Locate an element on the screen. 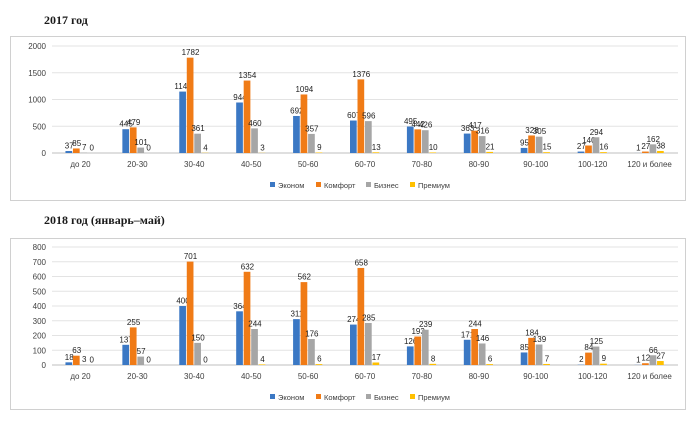  data-label: 6 is located at coordinates (319, 359).